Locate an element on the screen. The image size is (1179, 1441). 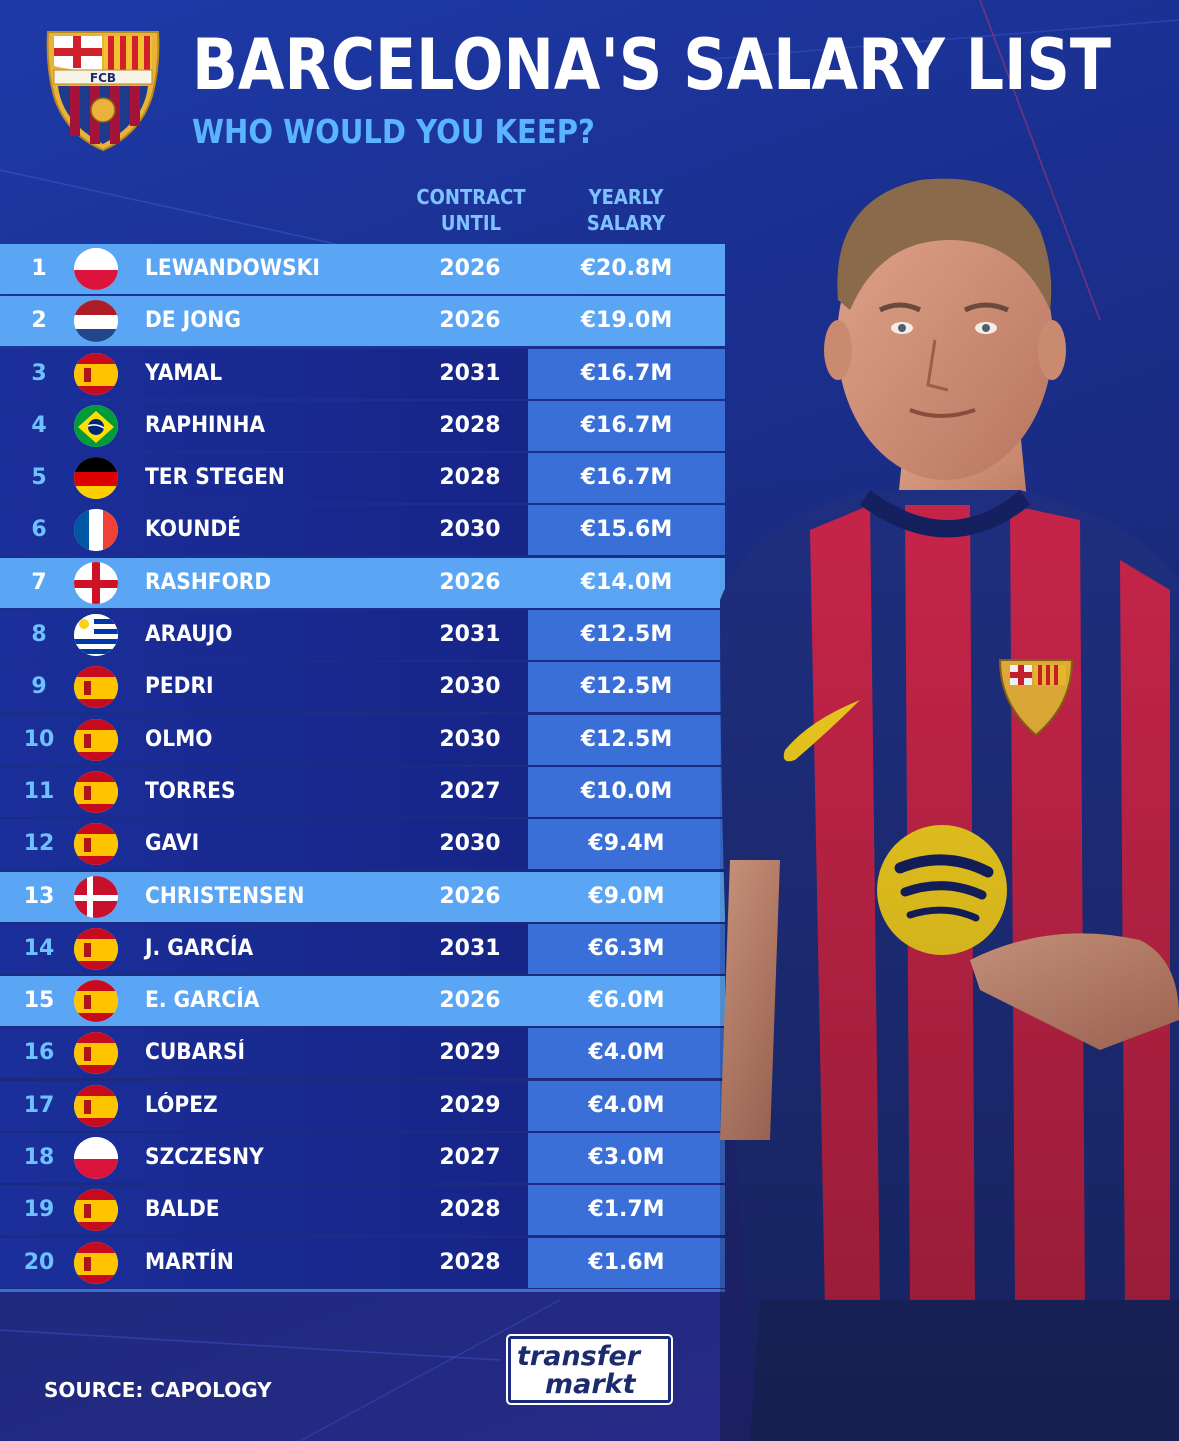
column-header-contract-line1: CONTRACT is located at coordinates (471, 197).